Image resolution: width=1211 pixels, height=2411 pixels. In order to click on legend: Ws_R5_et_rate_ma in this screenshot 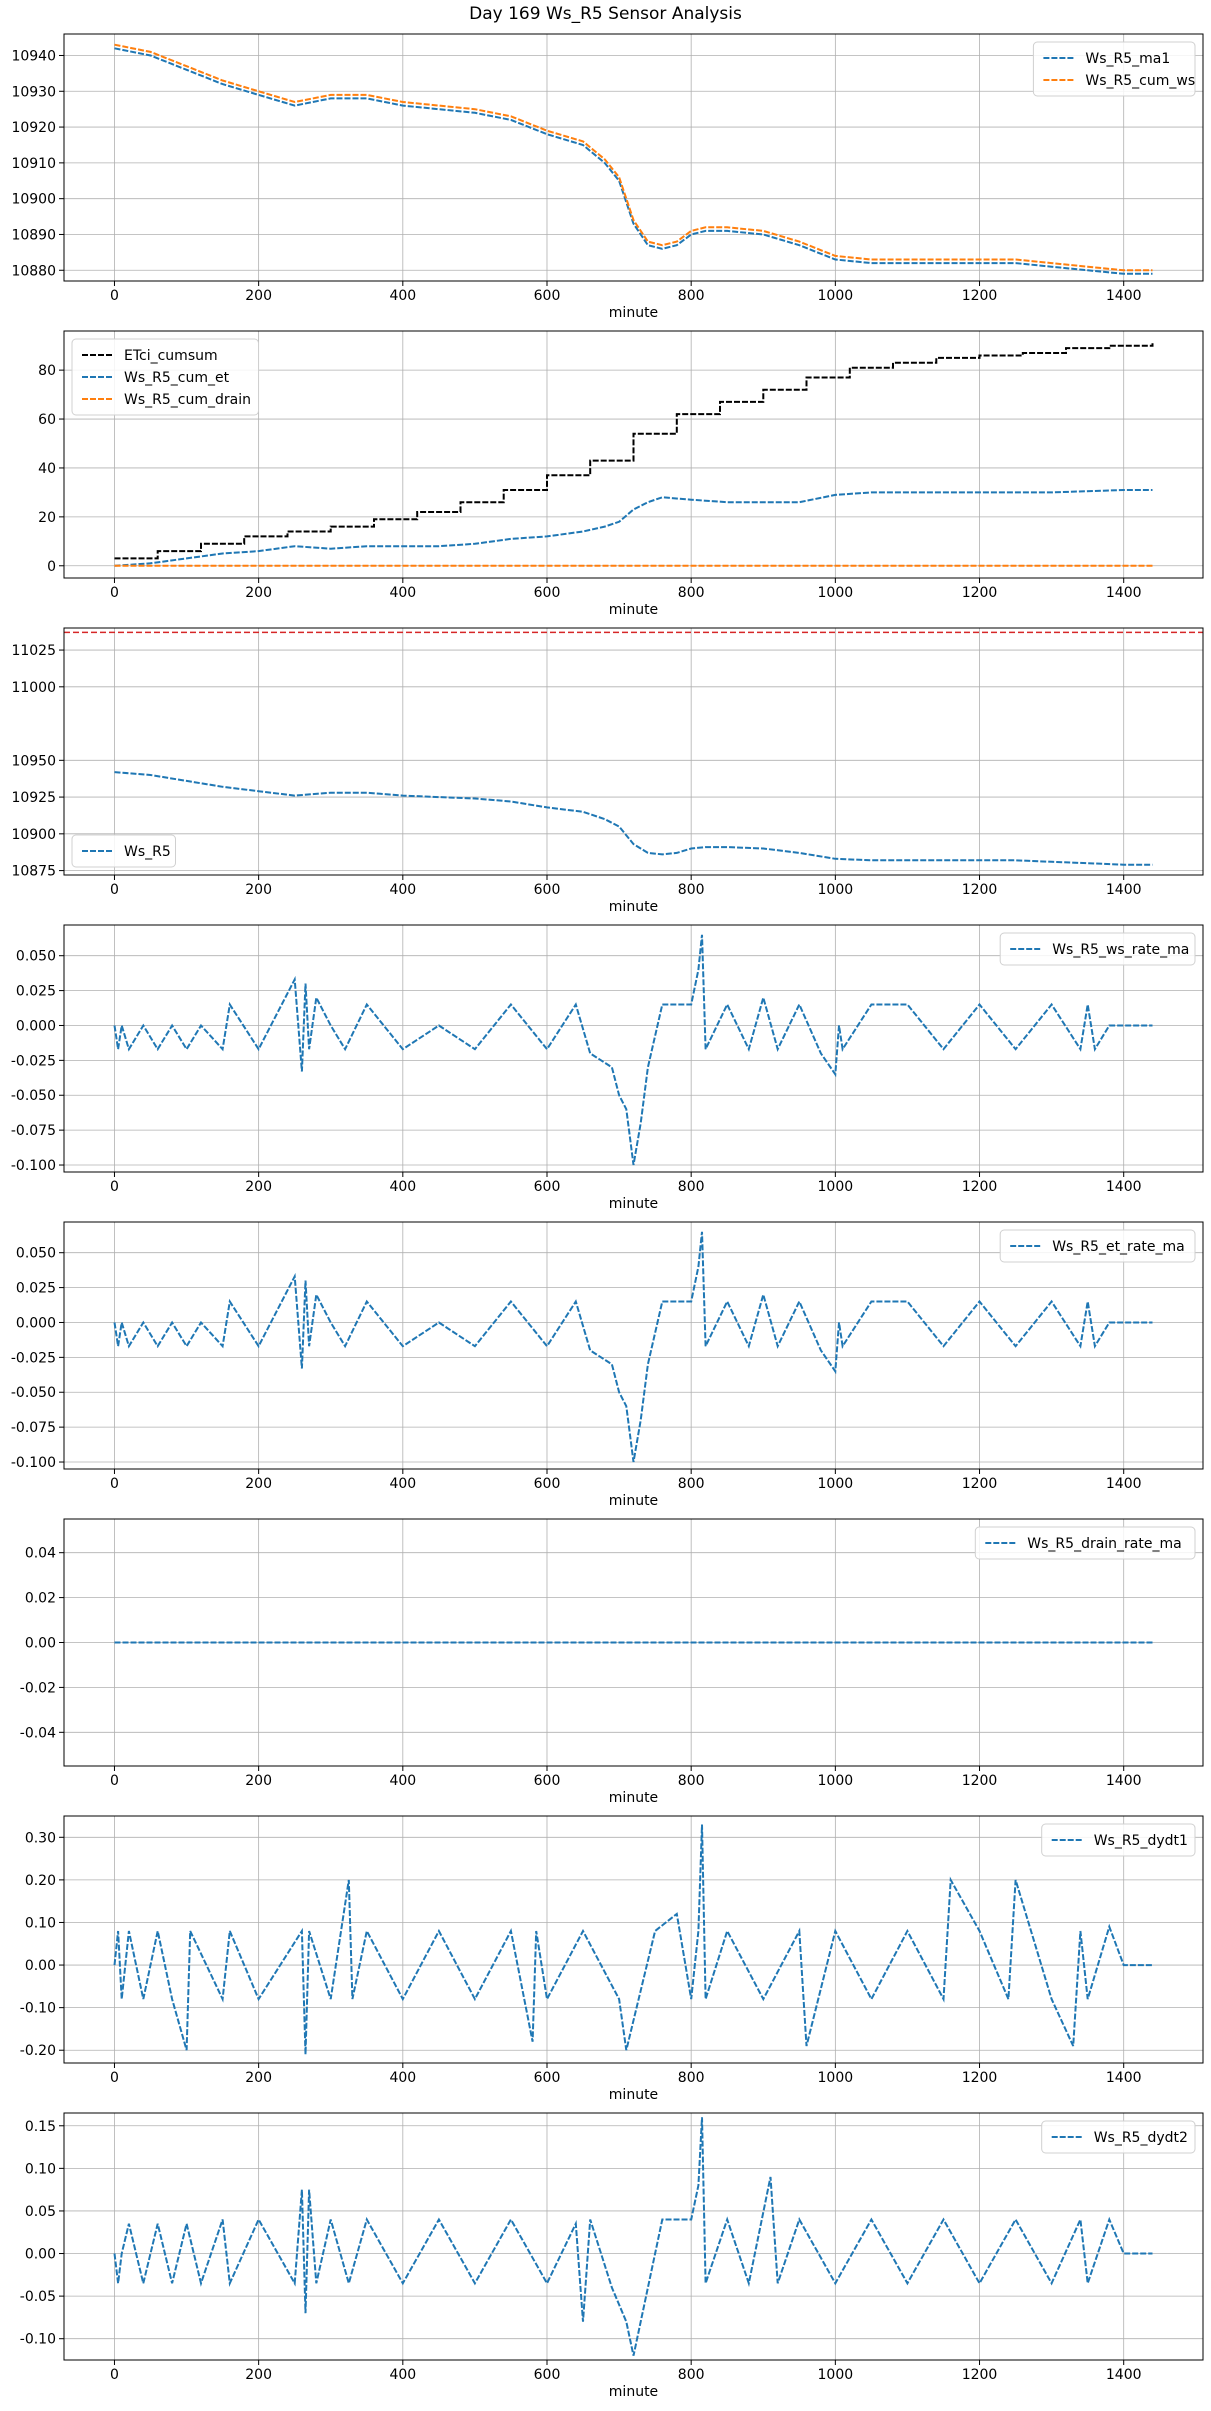, I will do `click(1097, 1246)`.